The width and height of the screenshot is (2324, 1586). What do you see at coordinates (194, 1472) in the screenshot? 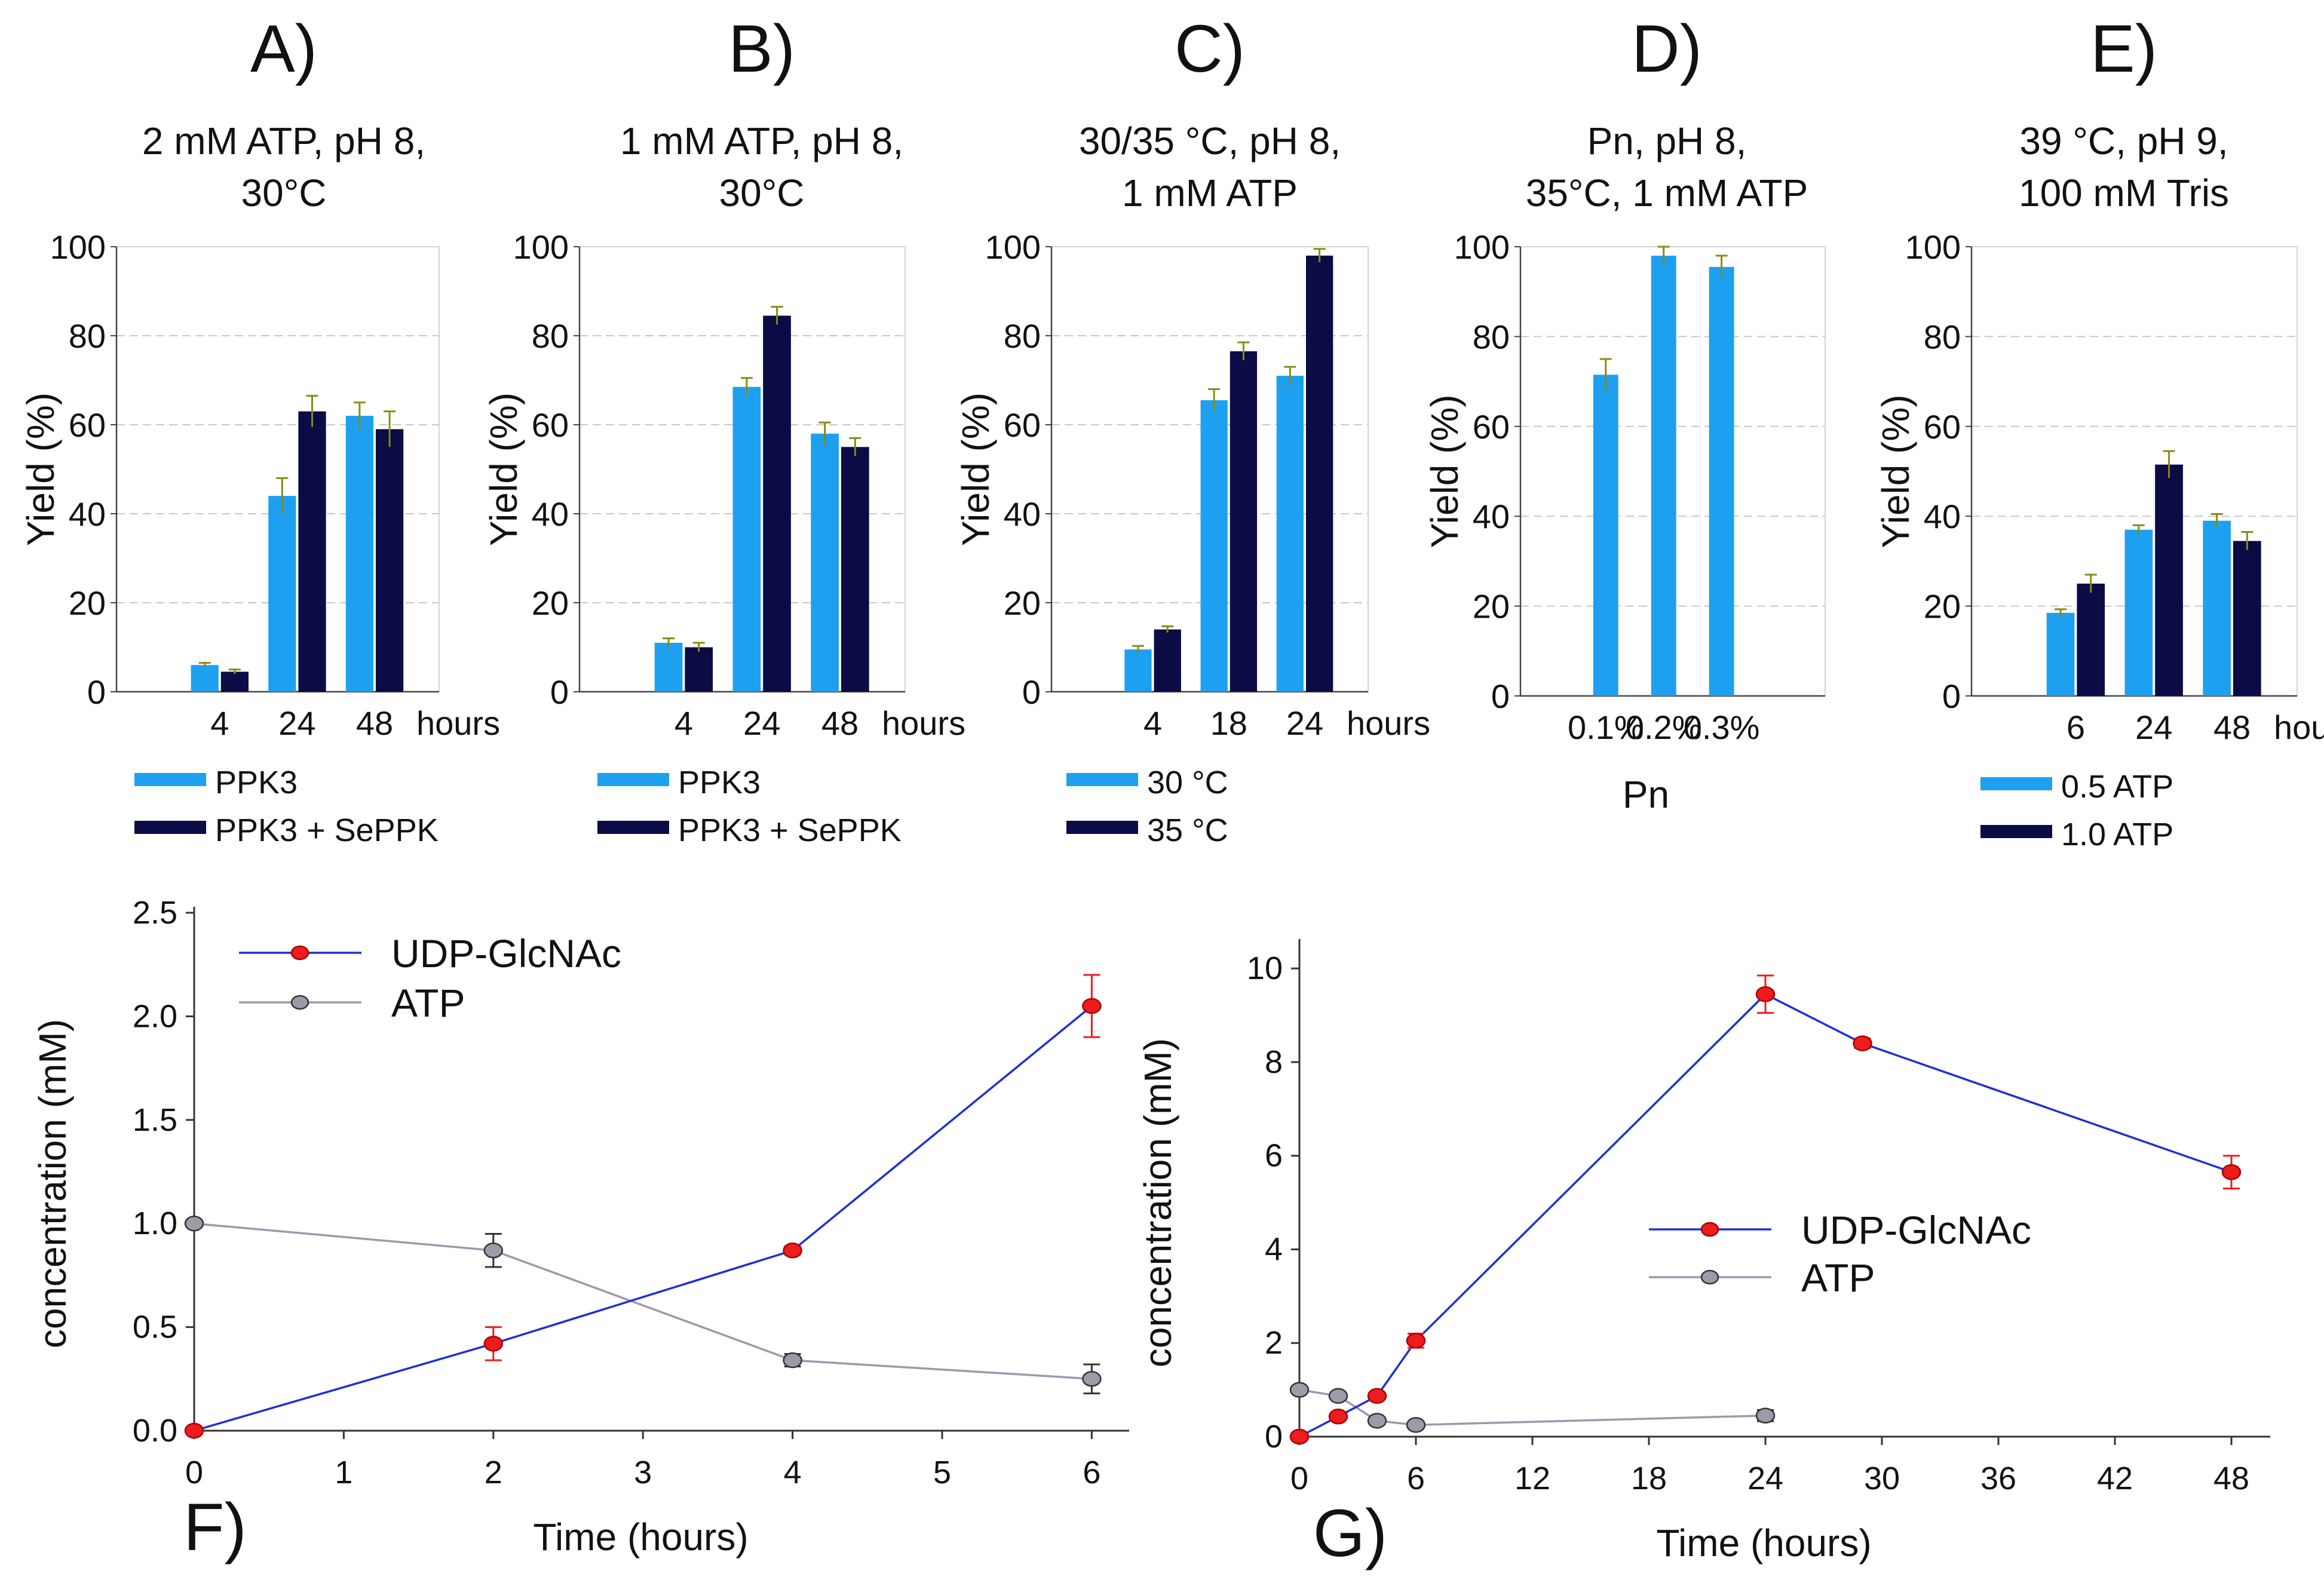
I see `x-tick-label: 0` at bounding box center [194, 1472].